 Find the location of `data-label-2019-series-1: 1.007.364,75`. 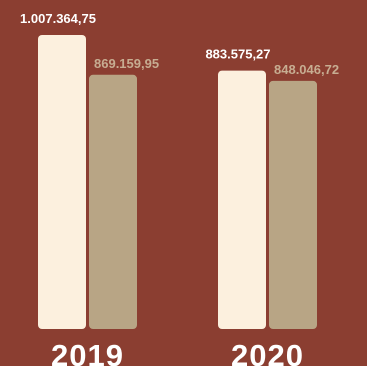

data-label-2019-series-1: 1.007.364,75 is located at coordinates (58, 18).